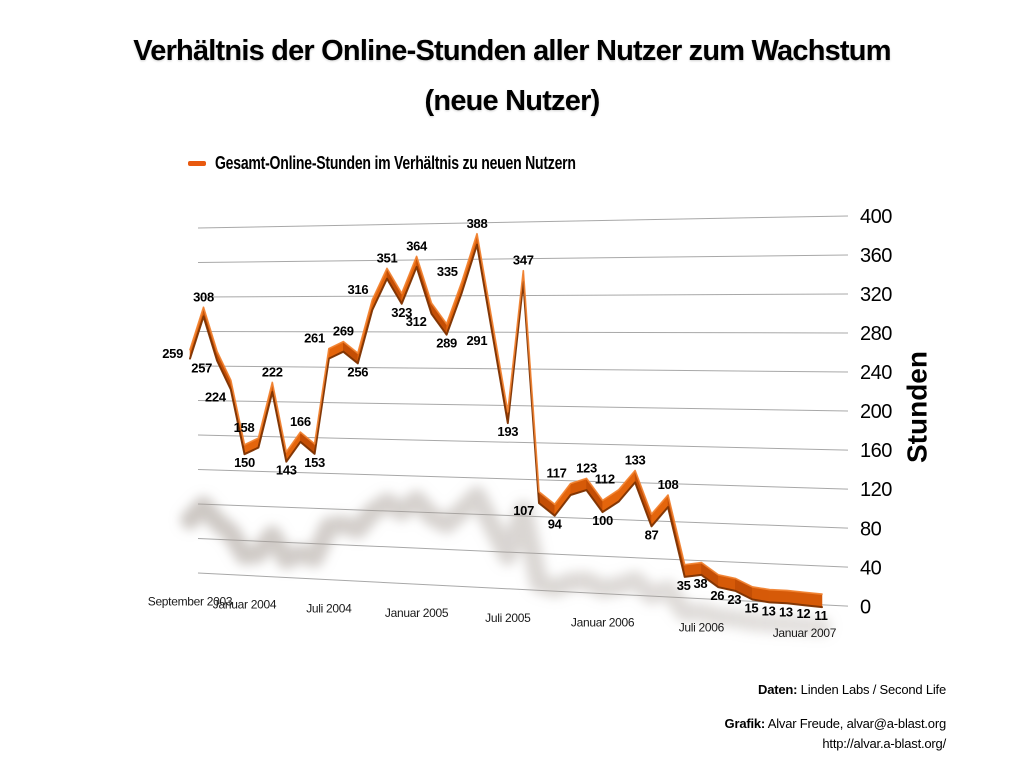 The image size is (1024, 768). What do you see at coordinates (751, 608) in the screenshot?
I see `value-label-37: 15` at bounding box center [751, 608].